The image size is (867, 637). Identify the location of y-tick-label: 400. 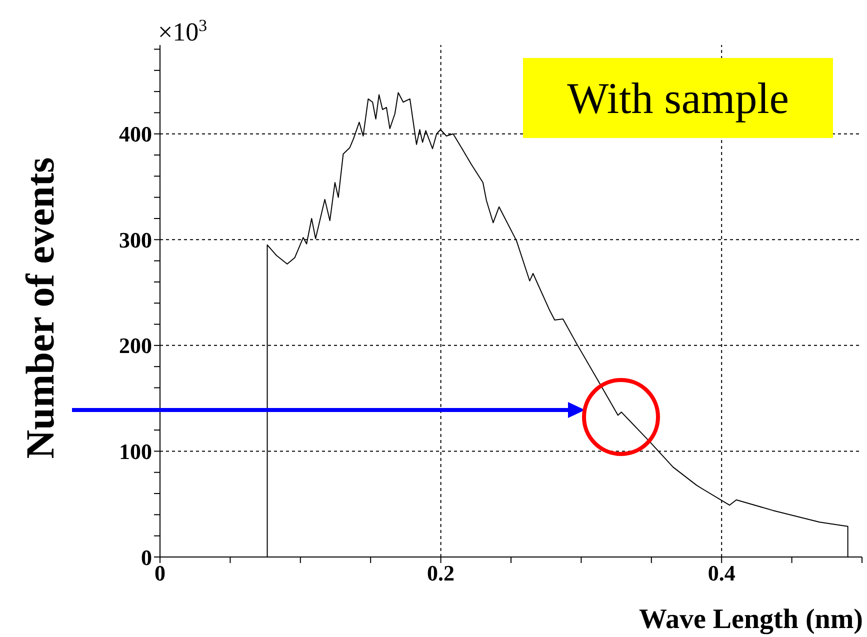
(135, 134).